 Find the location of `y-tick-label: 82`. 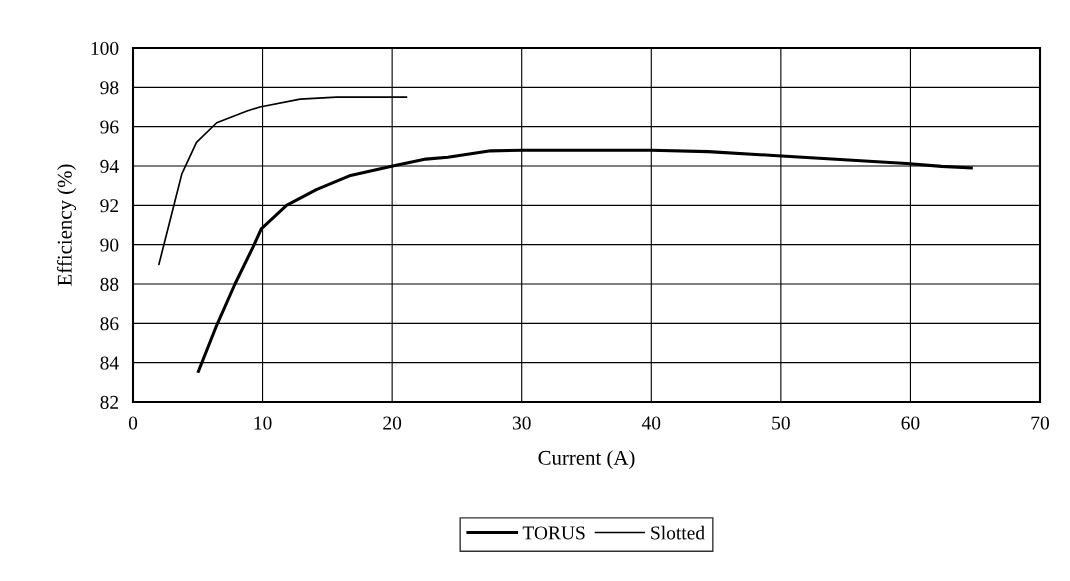

y-tick-label: 82 is located at coordinates (109, 402).